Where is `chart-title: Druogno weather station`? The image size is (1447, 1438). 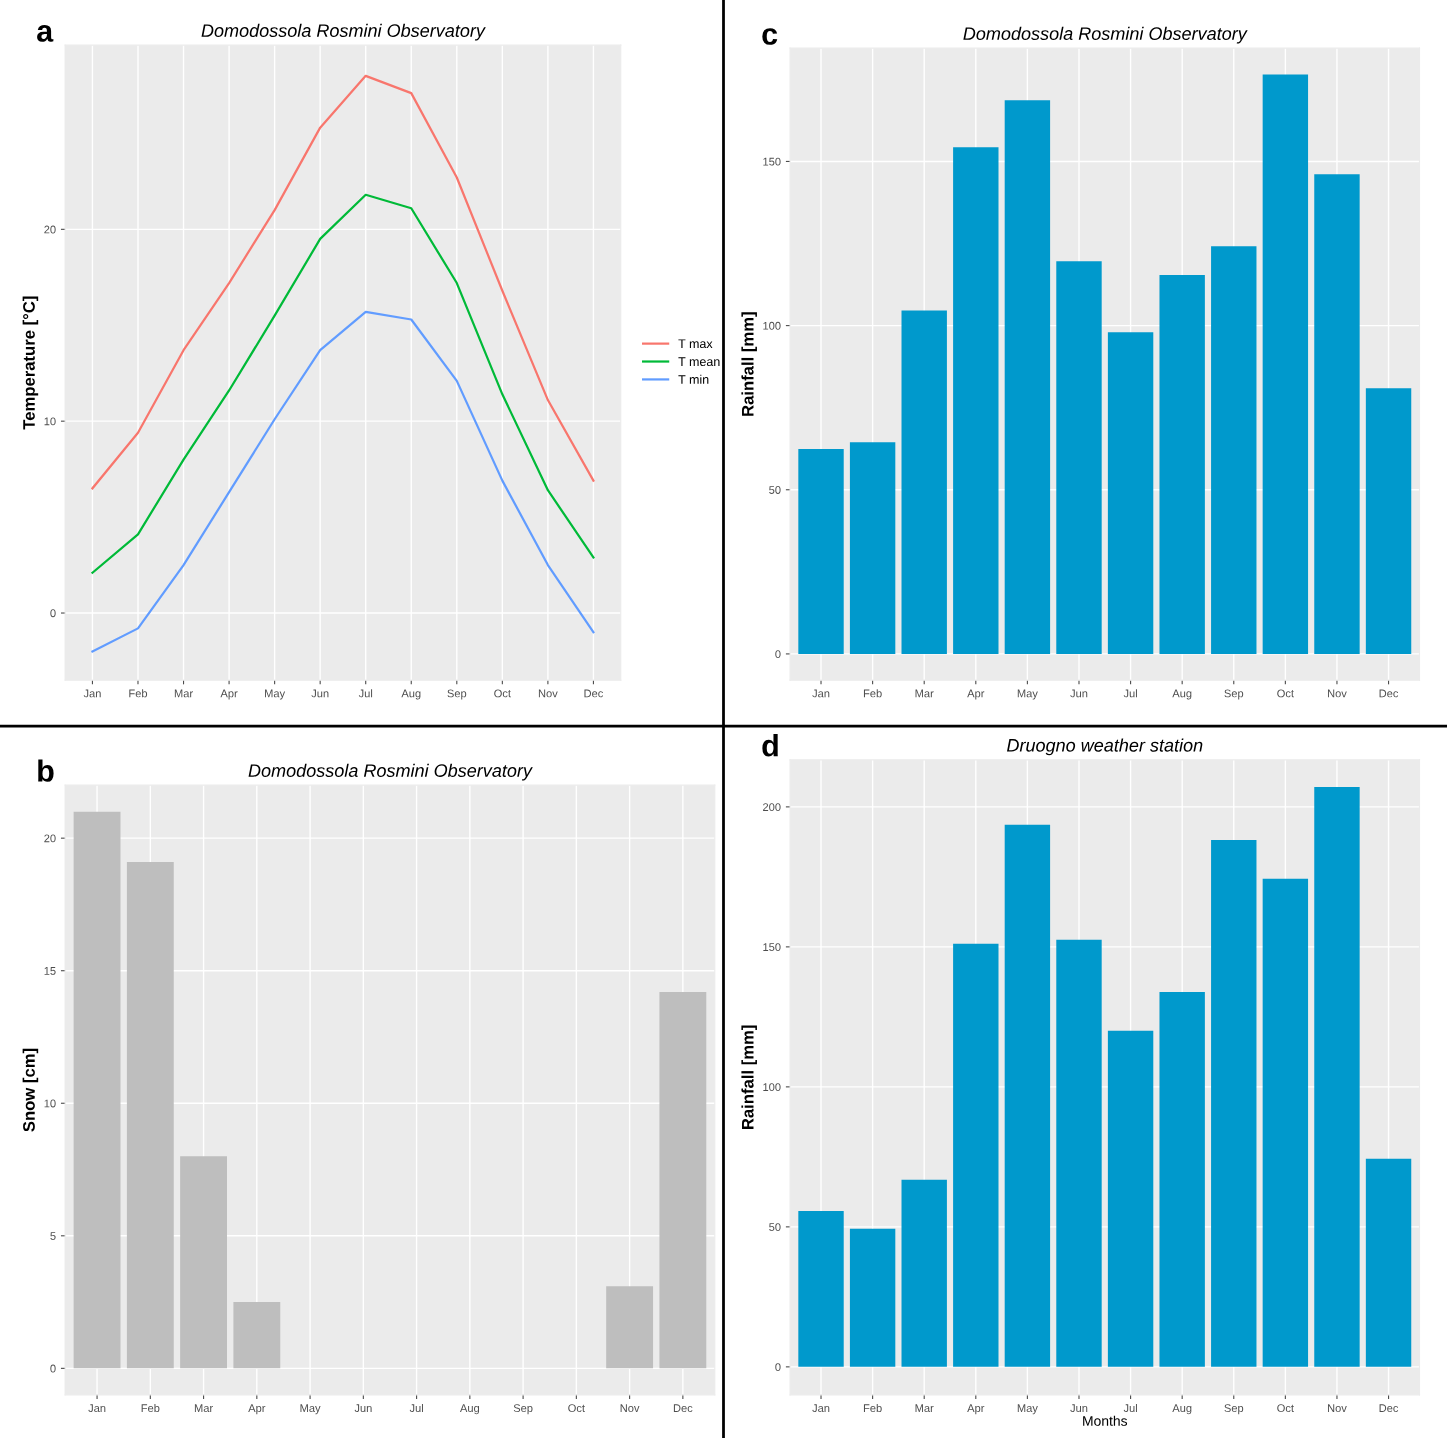
chart-title: Druogno weather station is located at coordinates (1104, 747).